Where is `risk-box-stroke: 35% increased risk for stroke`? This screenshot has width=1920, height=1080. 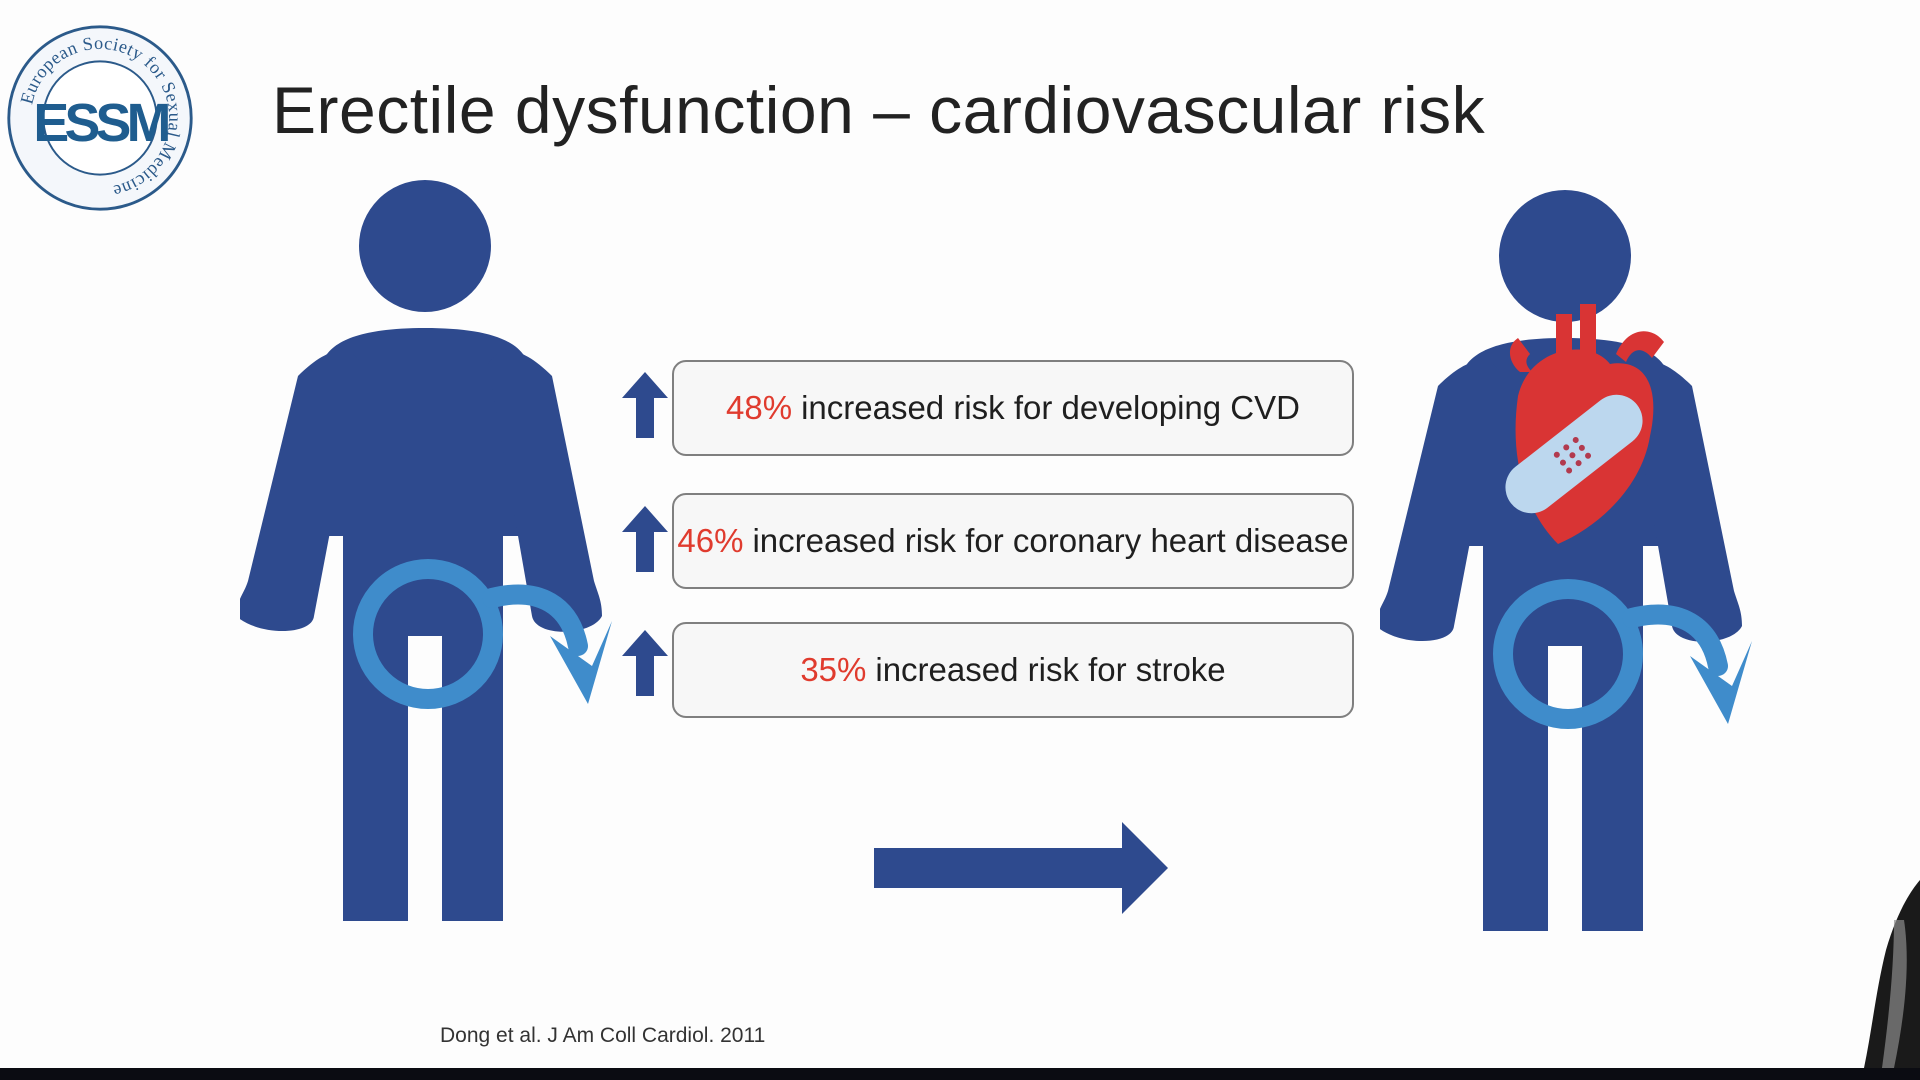
risk-box-stroke: 35% increased risk for stroke is located at coordinates (1013, 670).